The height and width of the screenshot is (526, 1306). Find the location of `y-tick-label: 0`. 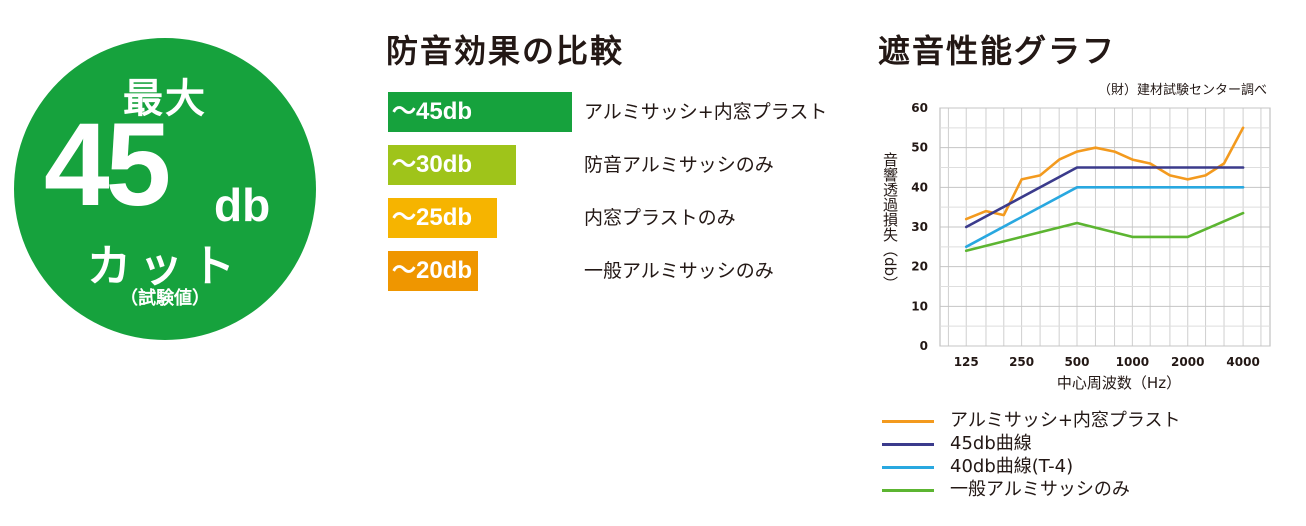

y-tick-label: 0 is located at coordinates (924, 346).